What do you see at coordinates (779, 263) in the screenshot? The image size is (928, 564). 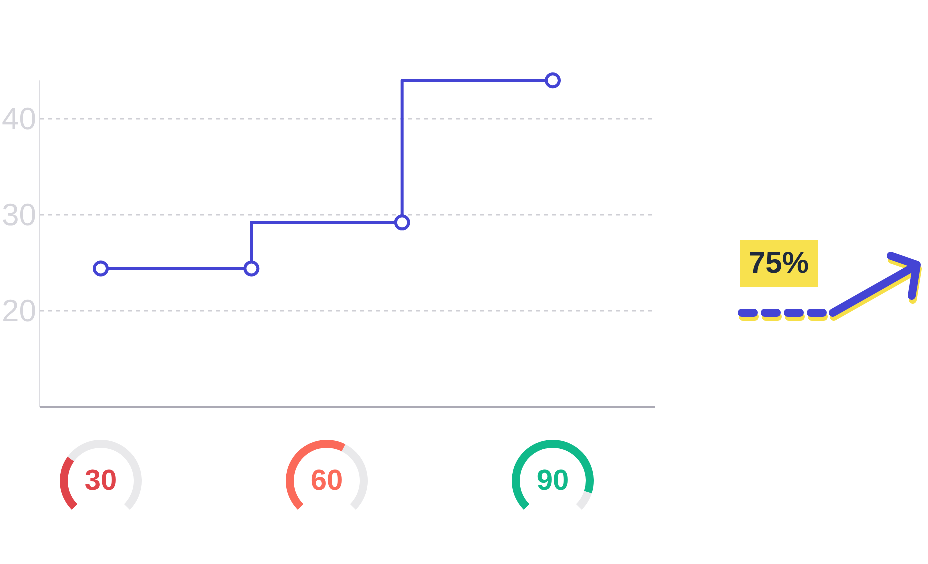 I see `text: 75%` at bounding box center [779, 263].